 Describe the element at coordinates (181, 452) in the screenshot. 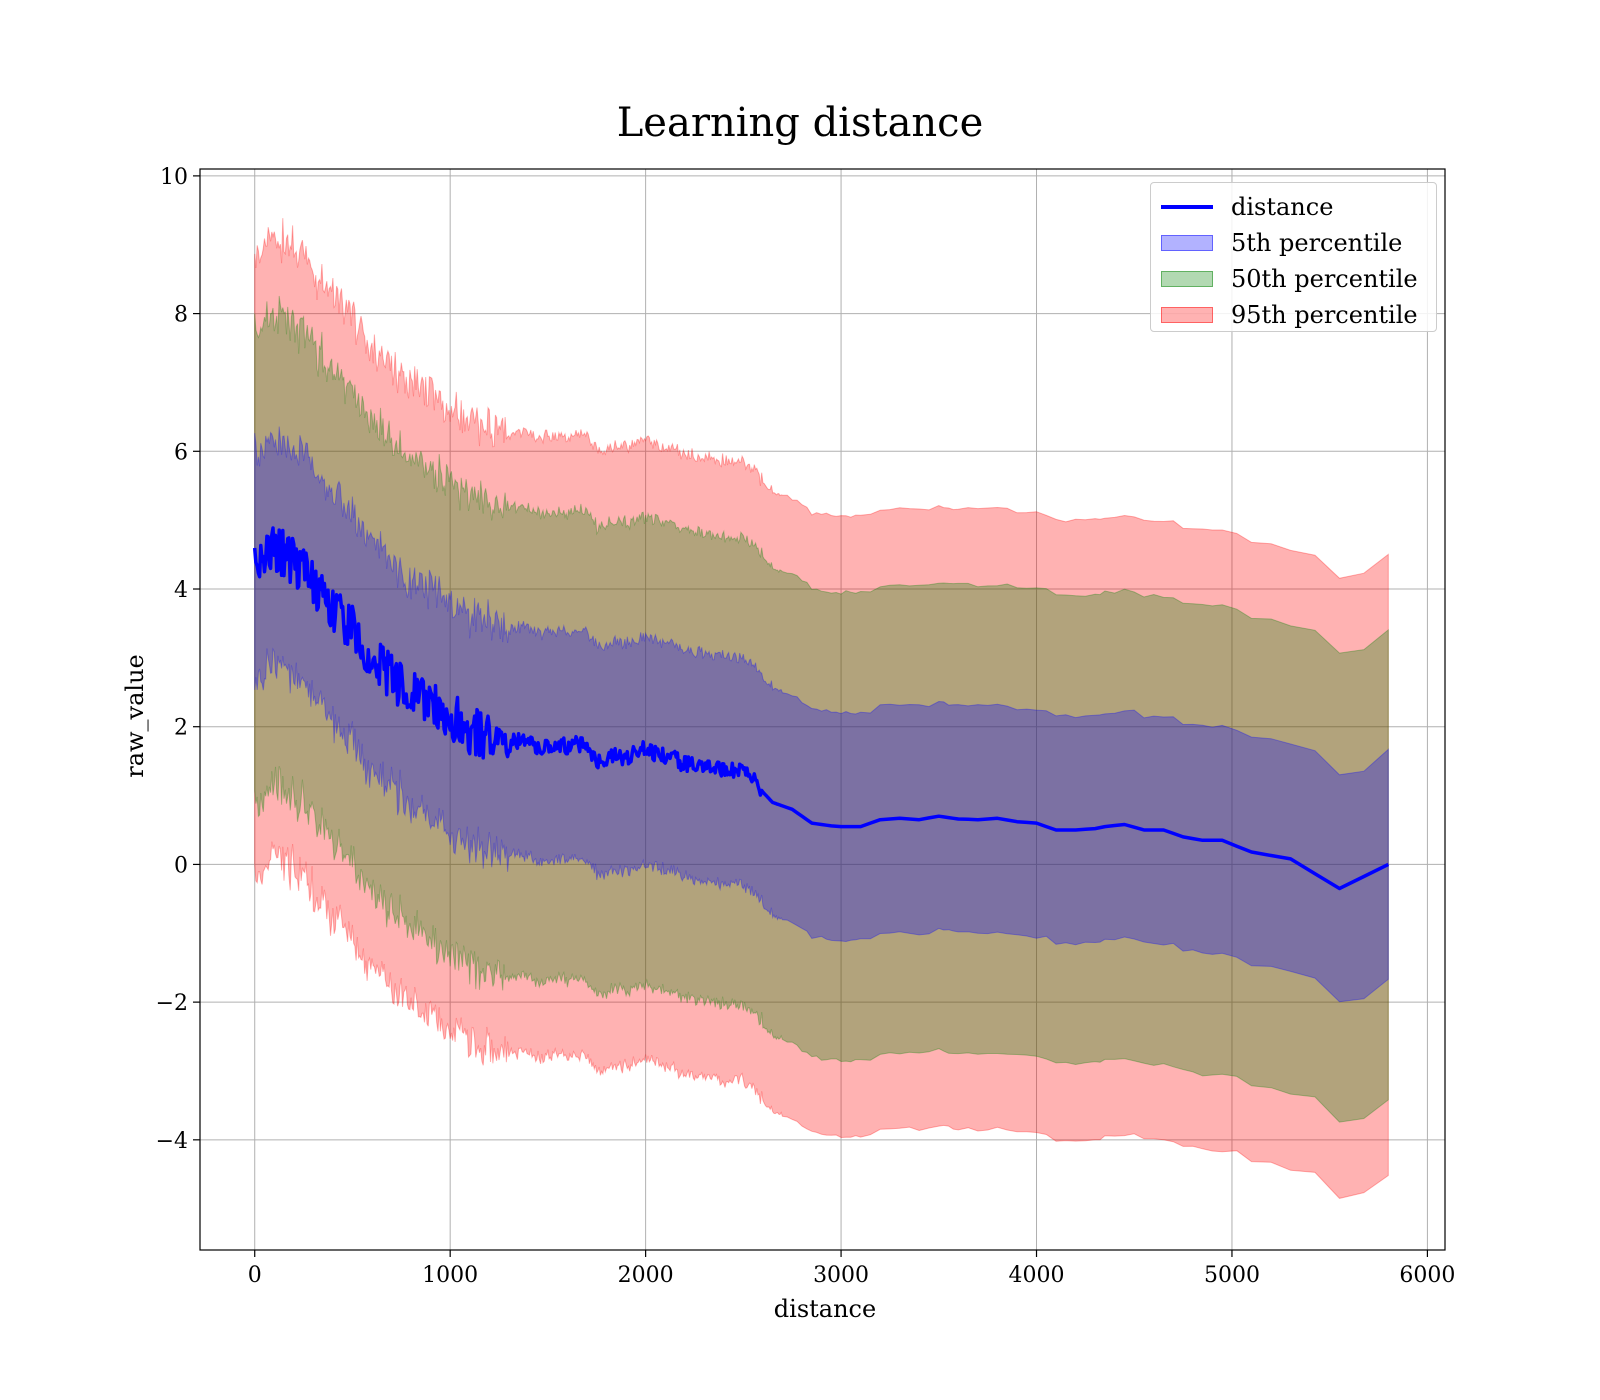

I see `y-tick-label: 6` at that location.